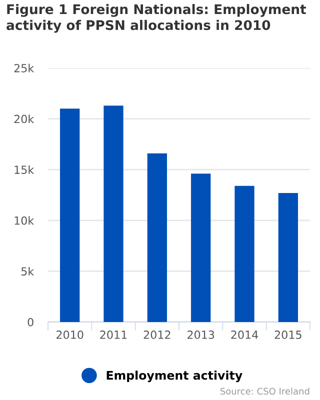  Describe the element at coordinates (113, 334) in the screenshot. I see `x-tick-label: 2011` at that location.